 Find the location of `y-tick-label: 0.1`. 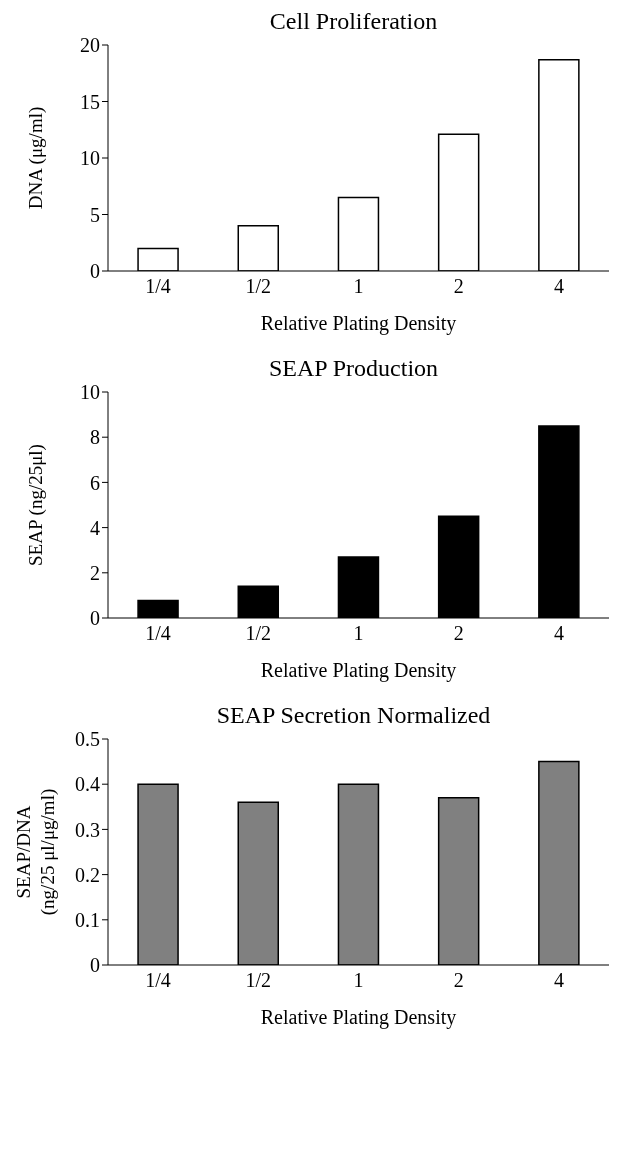

y-tick-label: 0.1 is located at coordinates (87, 919).